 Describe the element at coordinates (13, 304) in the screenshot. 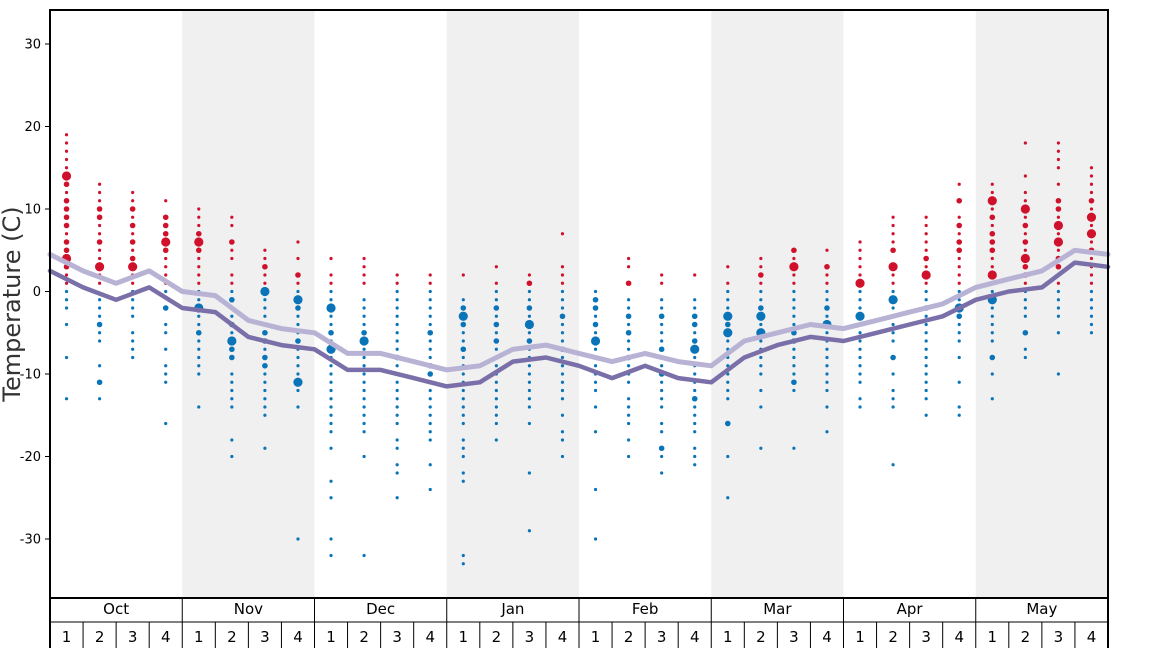

I see `y-axis-label: Temperature (C)` at that location.